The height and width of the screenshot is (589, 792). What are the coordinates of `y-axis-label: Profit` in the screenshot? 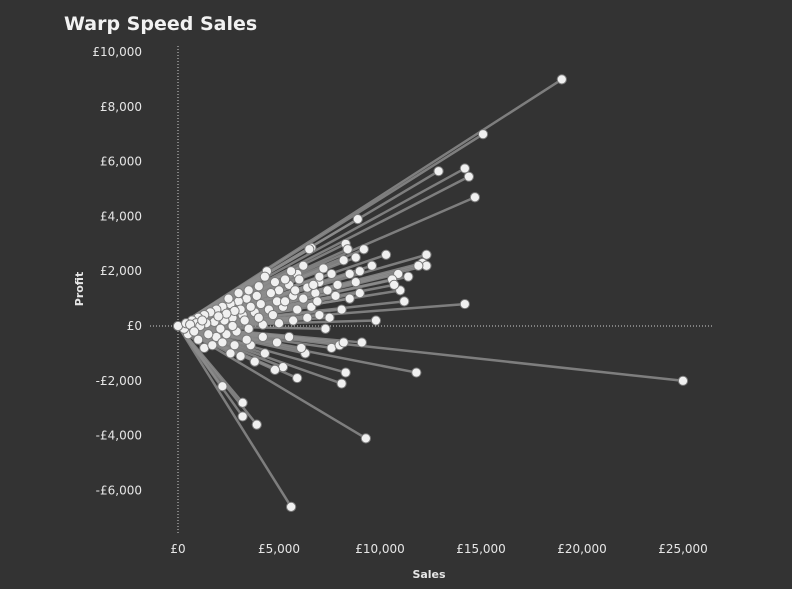 It's located at (79, 289).